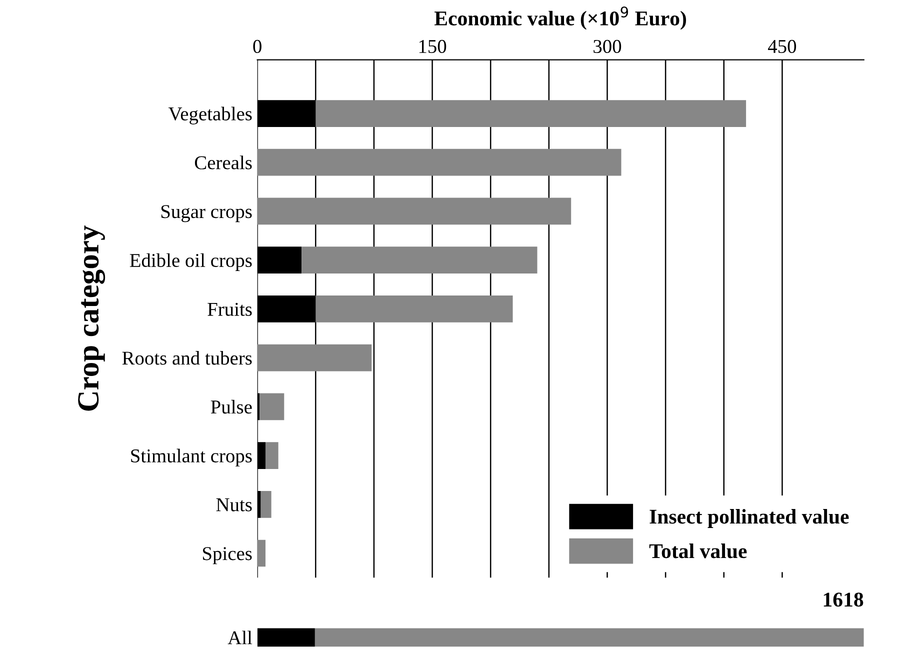 The width and height of the screenshot is (919, 664). Describe the element at coordinates (749, 518) in the screenshot. I see `legend-label: Insect pollinated value` at that location.